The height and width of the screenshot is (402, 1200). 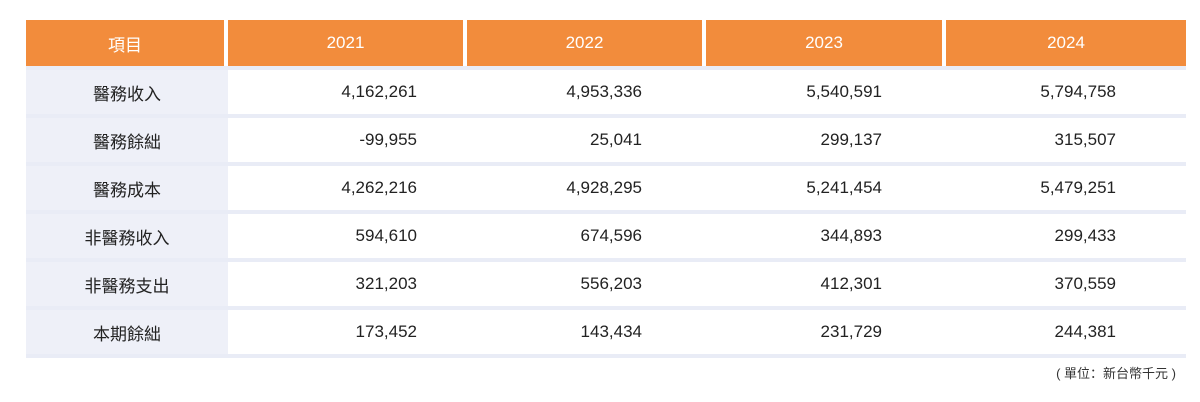 I want to click on table-cell: 412,301, so click(x=826, y=286).